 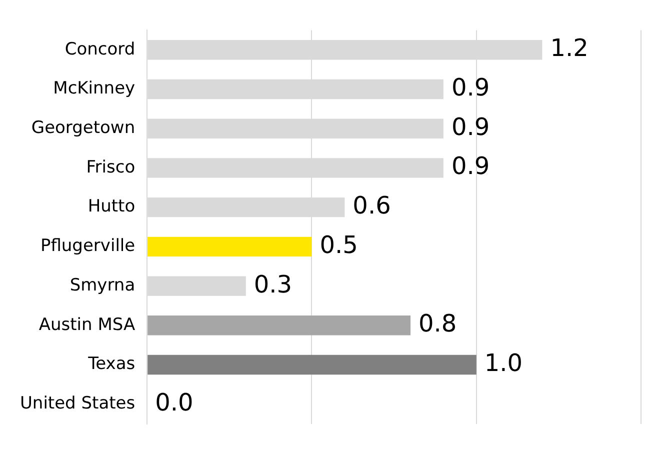 What do you see at coordinates (103, 285) in the screenshot?
I see `y-tick-label: Smyrna` at bounding box center [103, 285].